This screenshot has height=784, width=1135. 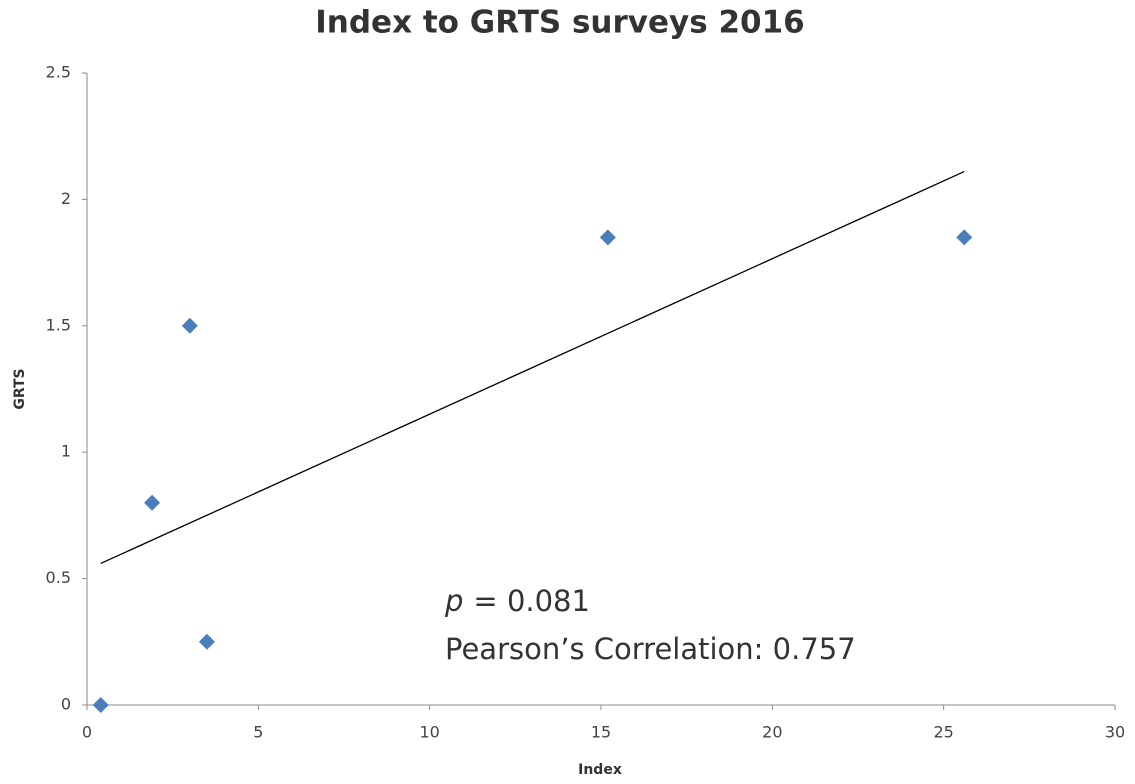 What do you see at coordinates (772, 732) in the screenshot?
I see `x-tick-label: 20` at bounding box center [772, 732].